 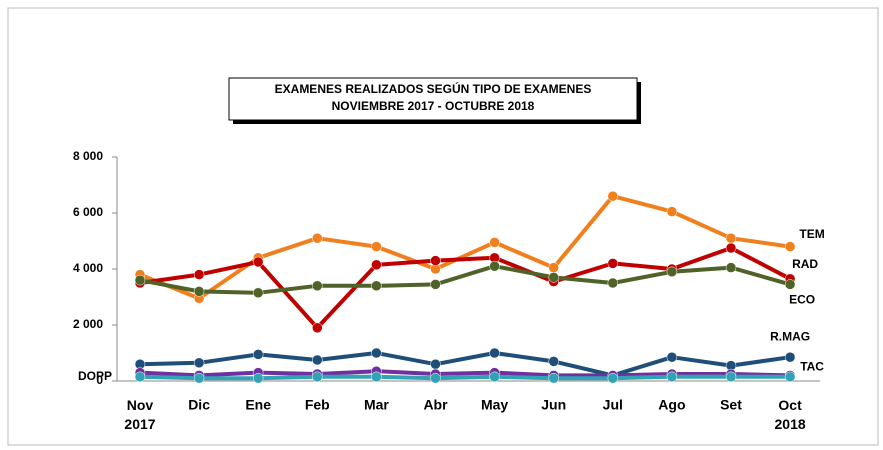 What do you see at coordinates (199, 405) in the screenshot?
I see `x-tick-label: Dic` at bounding box center [199, 405].